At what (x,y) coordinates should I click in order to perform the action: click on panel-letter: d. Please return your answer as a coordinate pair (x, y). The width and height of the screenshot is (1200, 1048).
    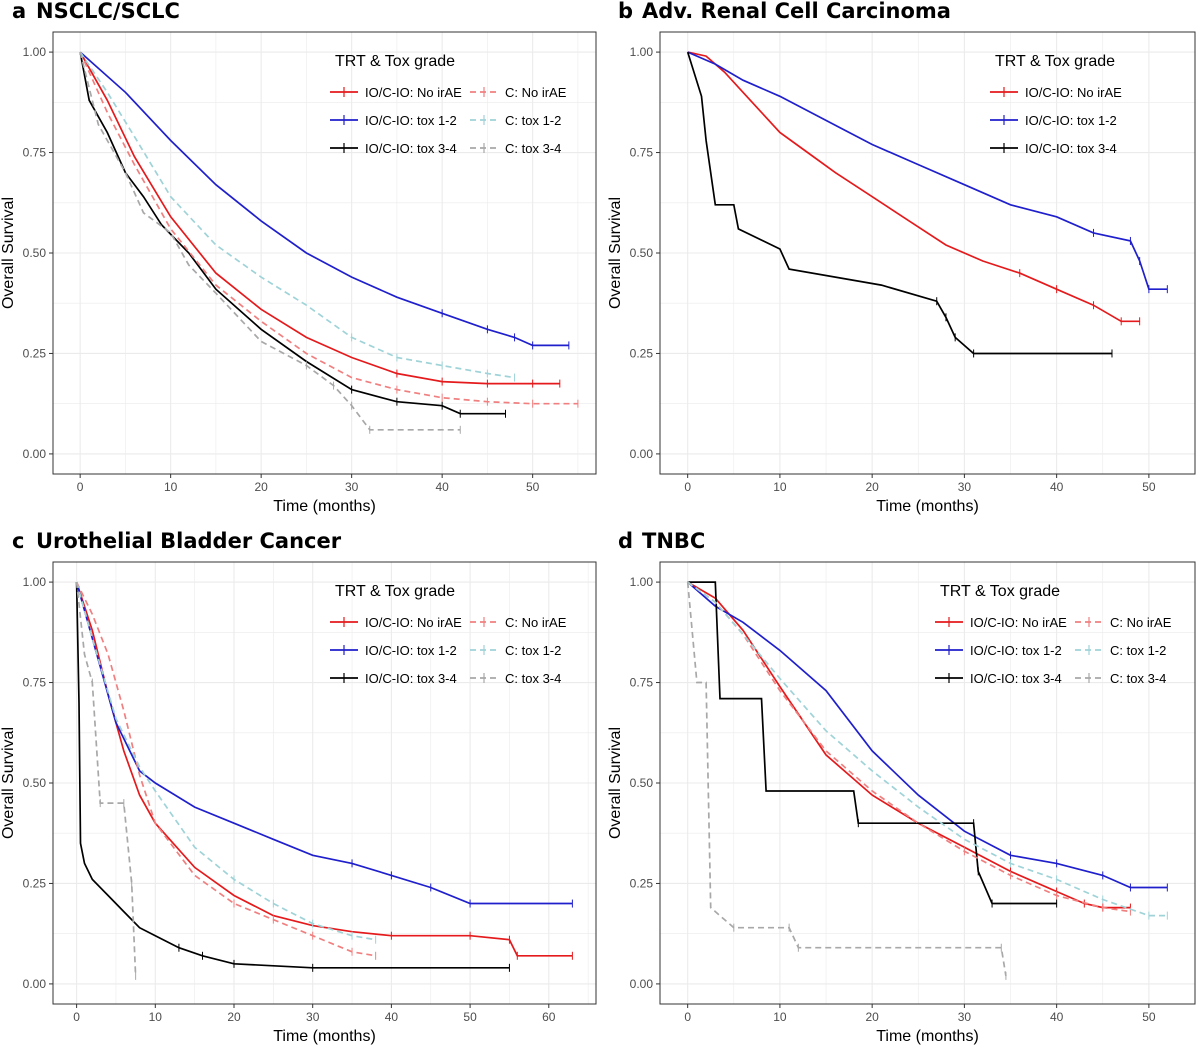
    Looking at the image, I should click on (625, 541).